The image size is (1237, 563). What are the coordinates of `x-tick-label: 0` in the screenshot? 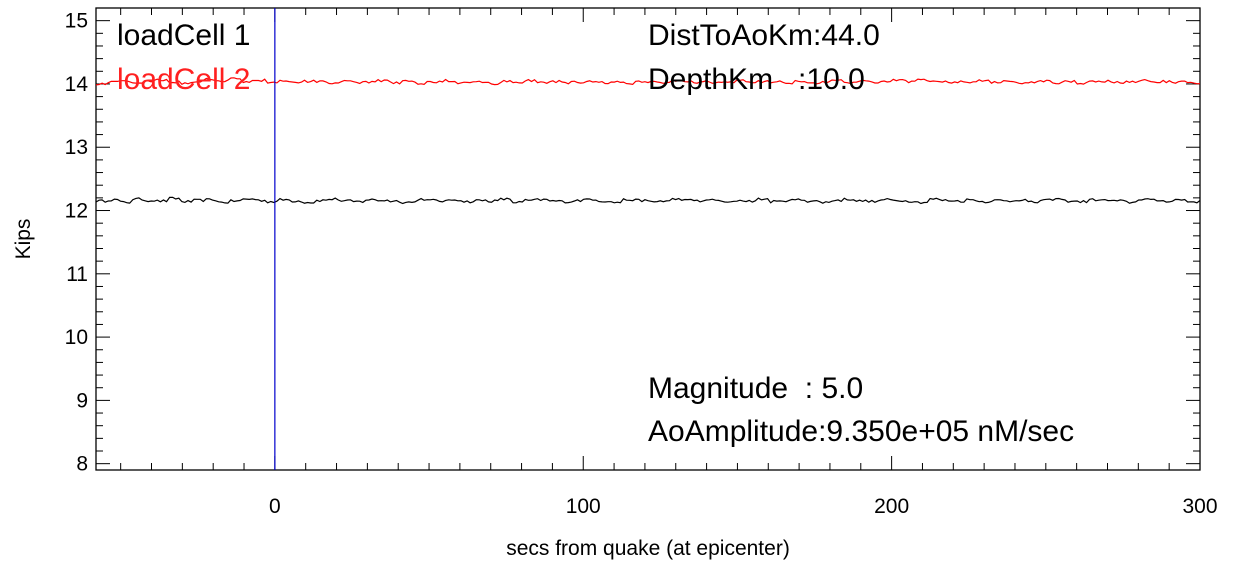 It's located at (275, 506).